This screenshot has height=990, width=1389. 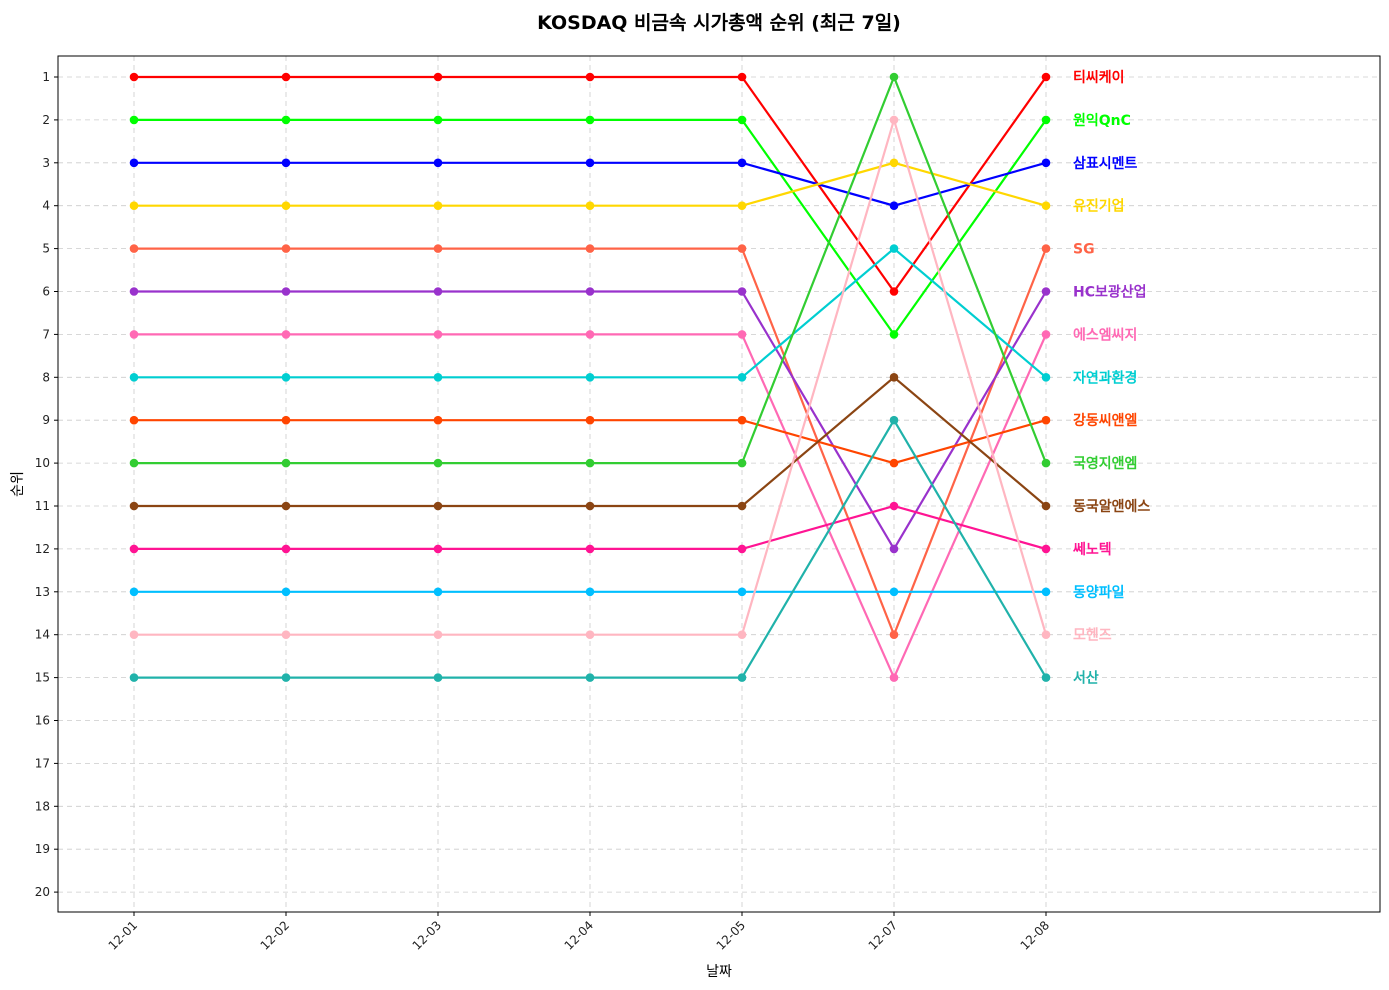 What do you see at coordinates (46, 377) in the screenshot?
I see `y-tick-label: 8` at bounding box center [46, 377].